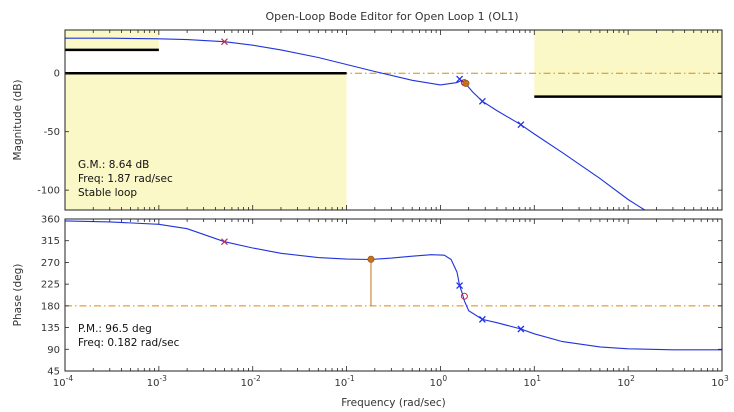  I want to click on y-tick-label: 270, so click(50, 263).